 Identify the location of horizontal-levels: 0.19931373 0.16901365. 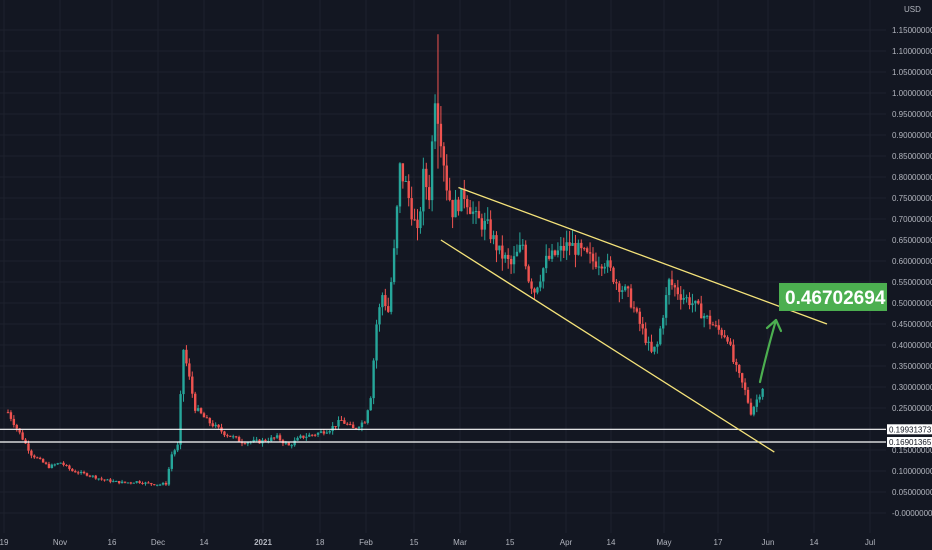
(466, 436).